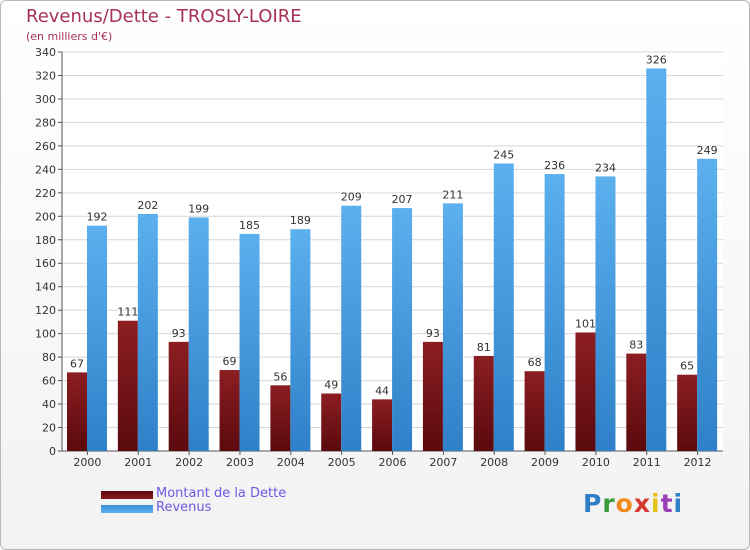 This screenshot has height=550, width=750. I want to click on data-label-dette: 111, so click(127, 312).